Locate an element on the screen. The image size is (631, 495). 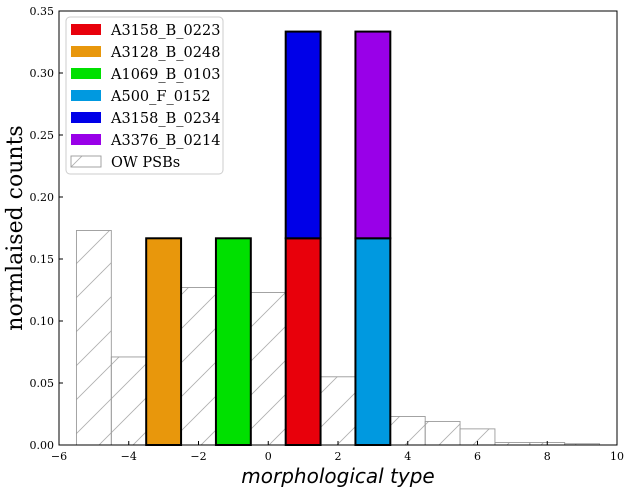
y-tick-label: 0.00 is located at coordinates (42, 445).